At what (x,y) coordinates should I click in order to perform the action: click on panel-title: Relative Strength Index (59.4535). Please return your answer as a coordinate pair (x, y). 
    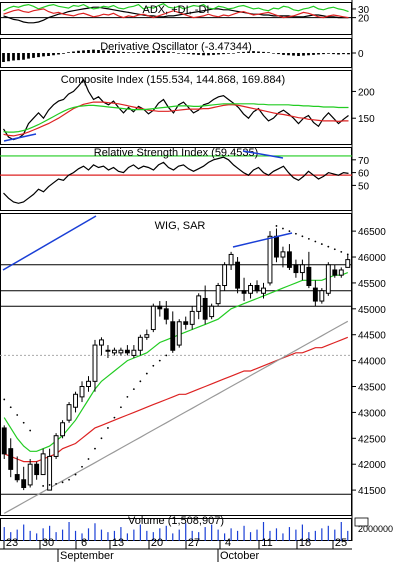
    Looking at the image, I should click on (176, 153).